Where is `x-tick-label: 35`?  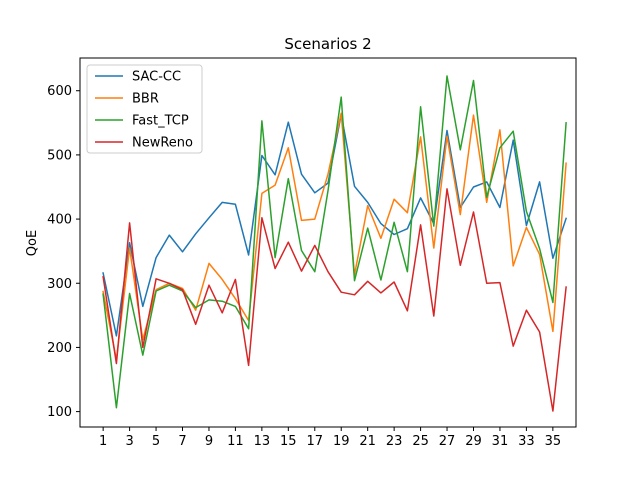
x-tick-label: 35 is located at coordinates (553, 441).